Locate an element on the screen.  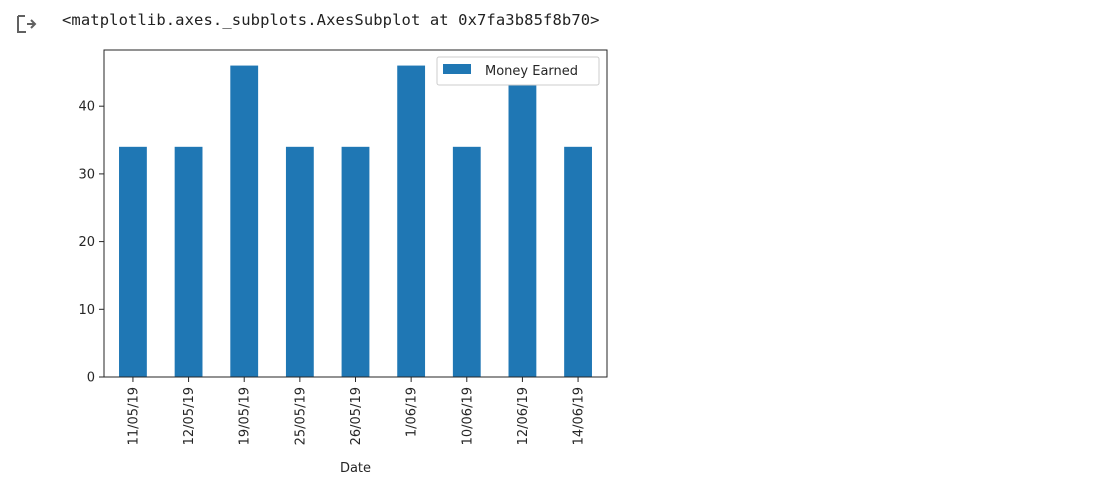
x-tick-label: 19/05/19 is located at coordinates (245, 416).